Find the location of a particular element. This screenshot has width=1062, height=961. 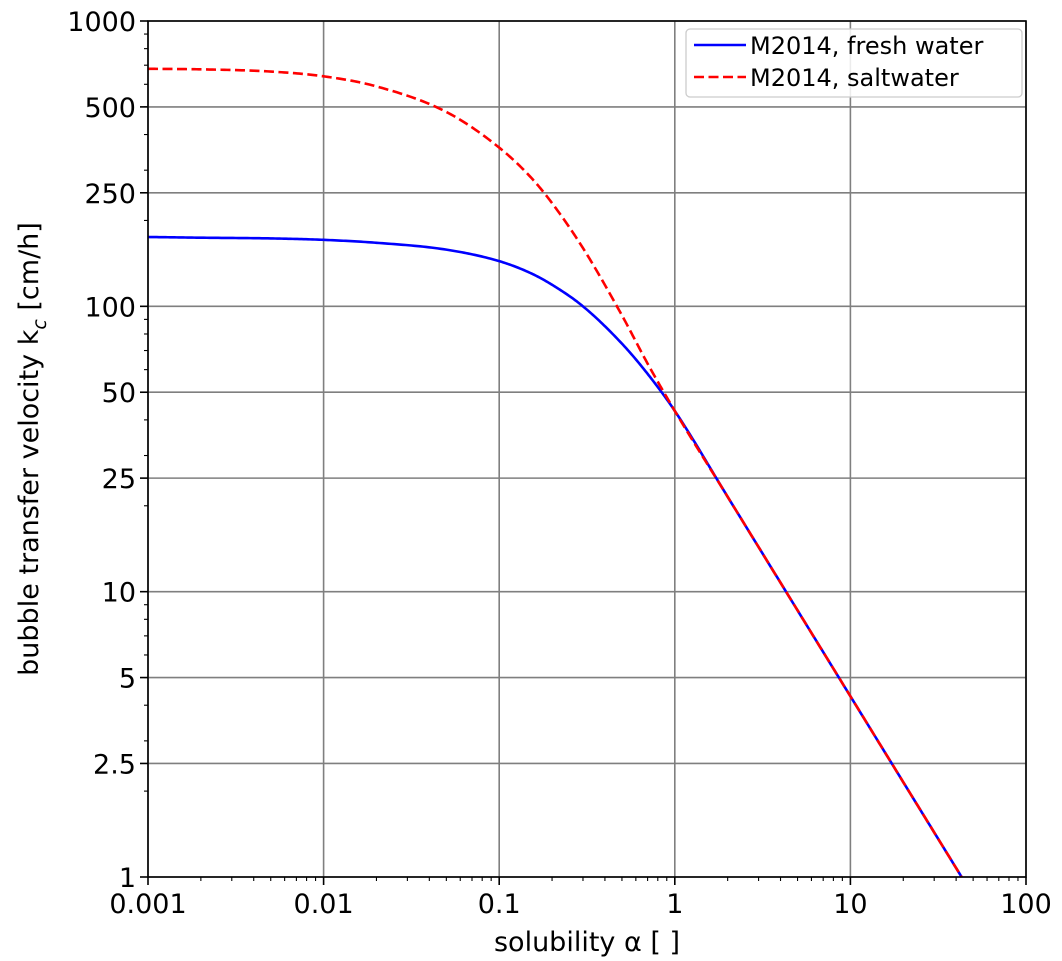

y-tick-label: 50 is located at coordinates (119, 393).